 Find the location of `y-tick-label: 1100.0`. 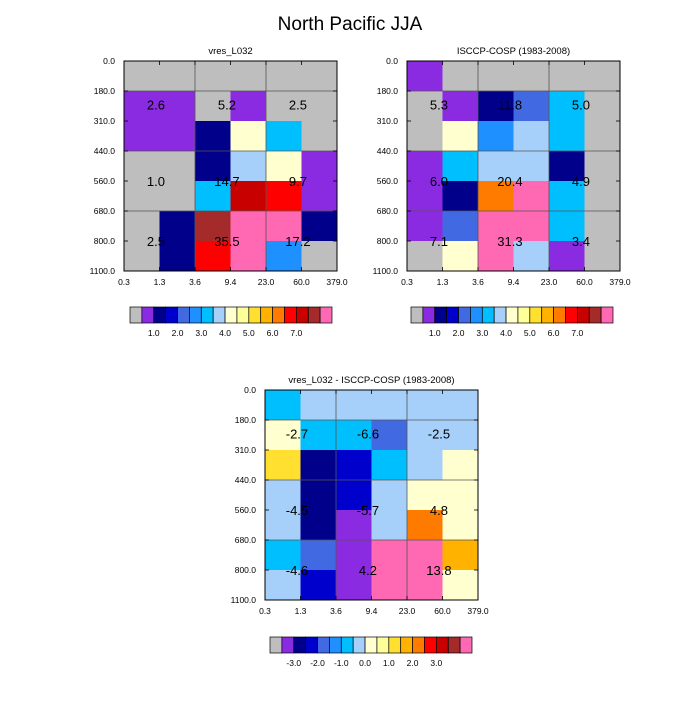

y-tick-label: 1100.0 is located at coordinates (386, 271).